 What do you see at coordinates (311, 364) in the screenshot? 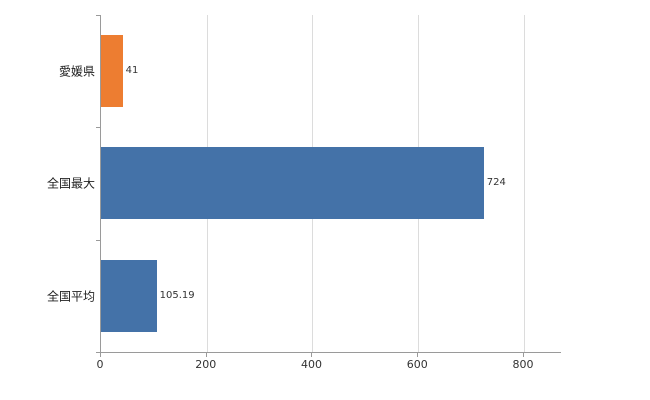
I see `x-axis-tick-label: 400` at bounding box center [311, 364].